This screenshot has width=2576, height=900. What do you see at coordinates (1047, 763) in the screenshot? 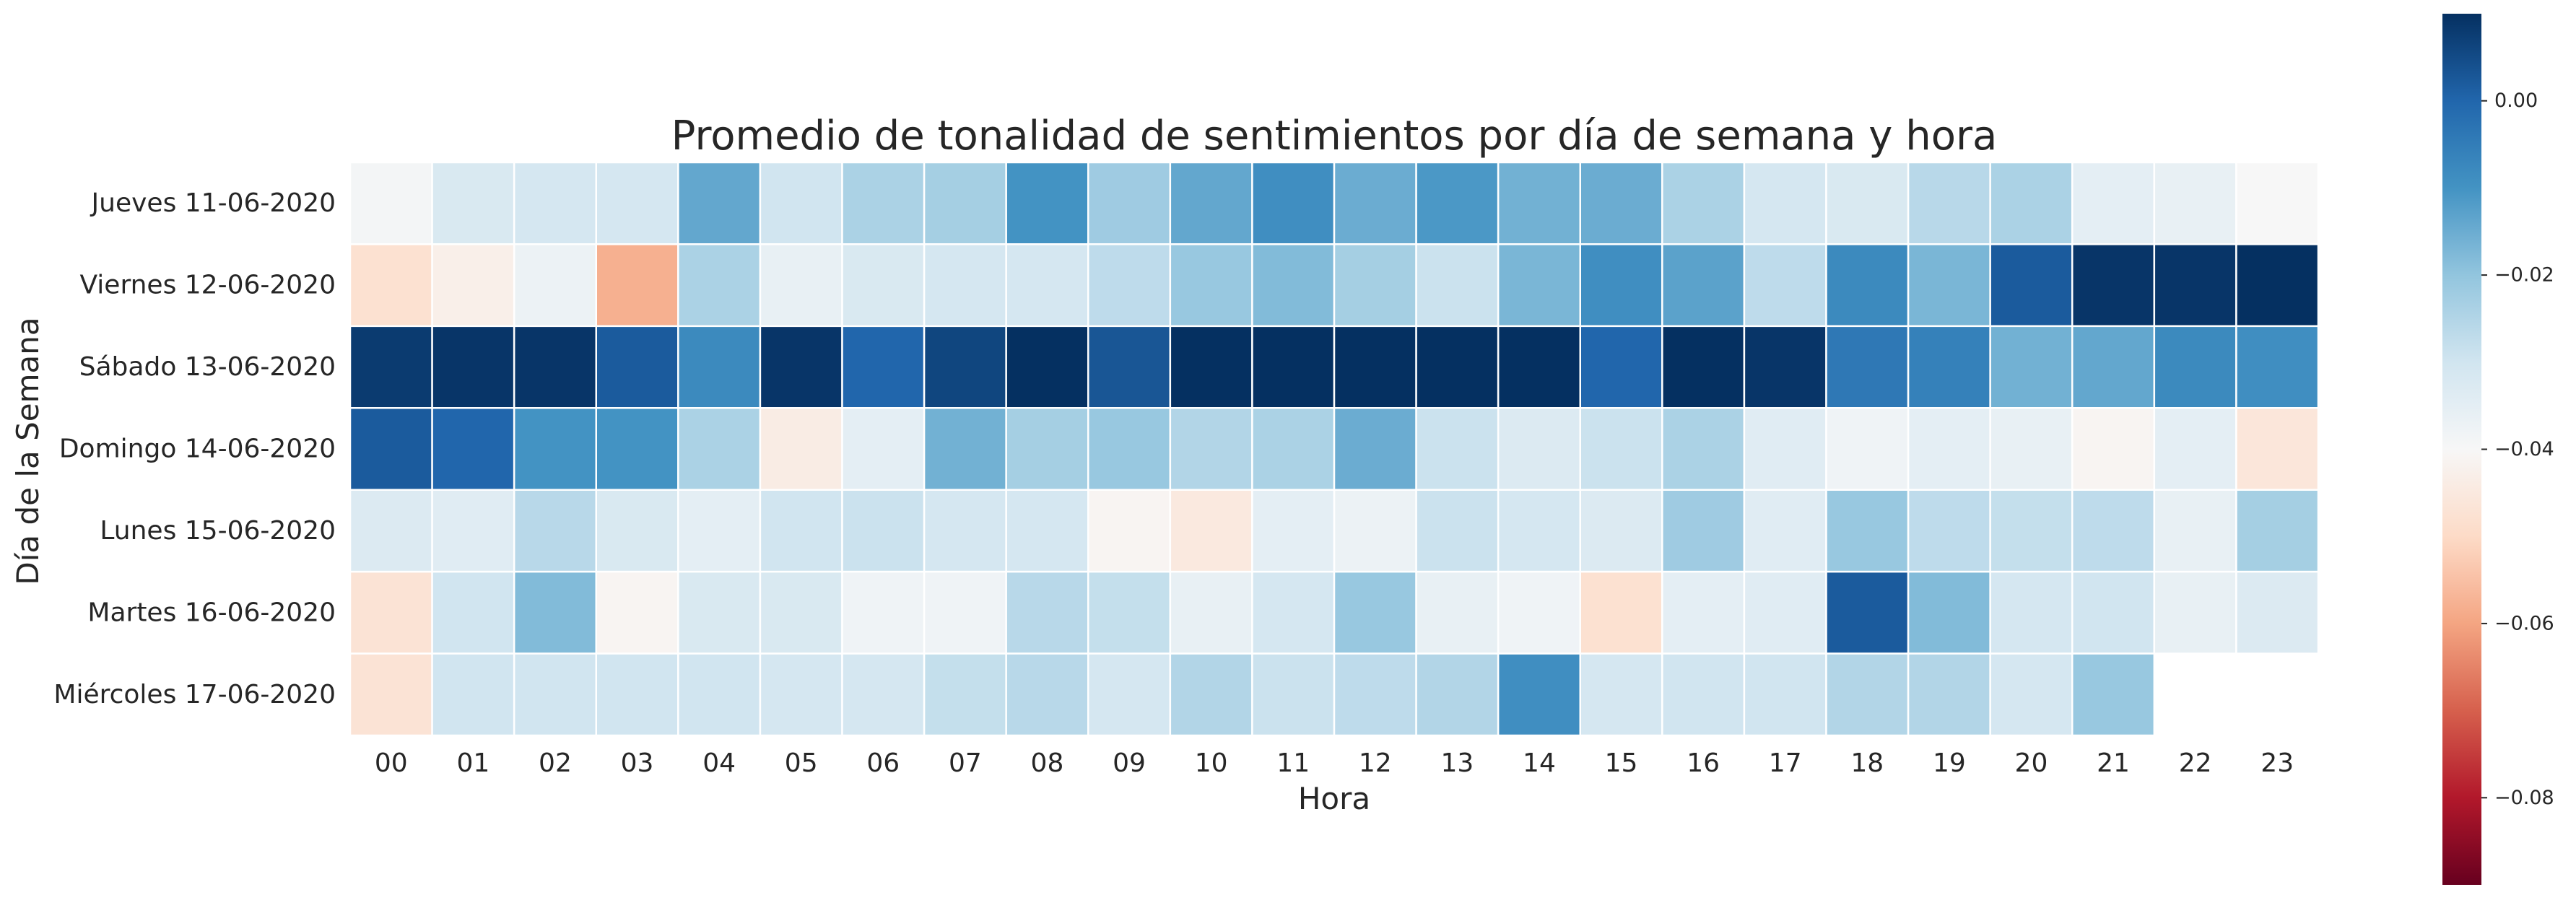
I see `x-tick-label: 08` at bounding box center [1047, 763].